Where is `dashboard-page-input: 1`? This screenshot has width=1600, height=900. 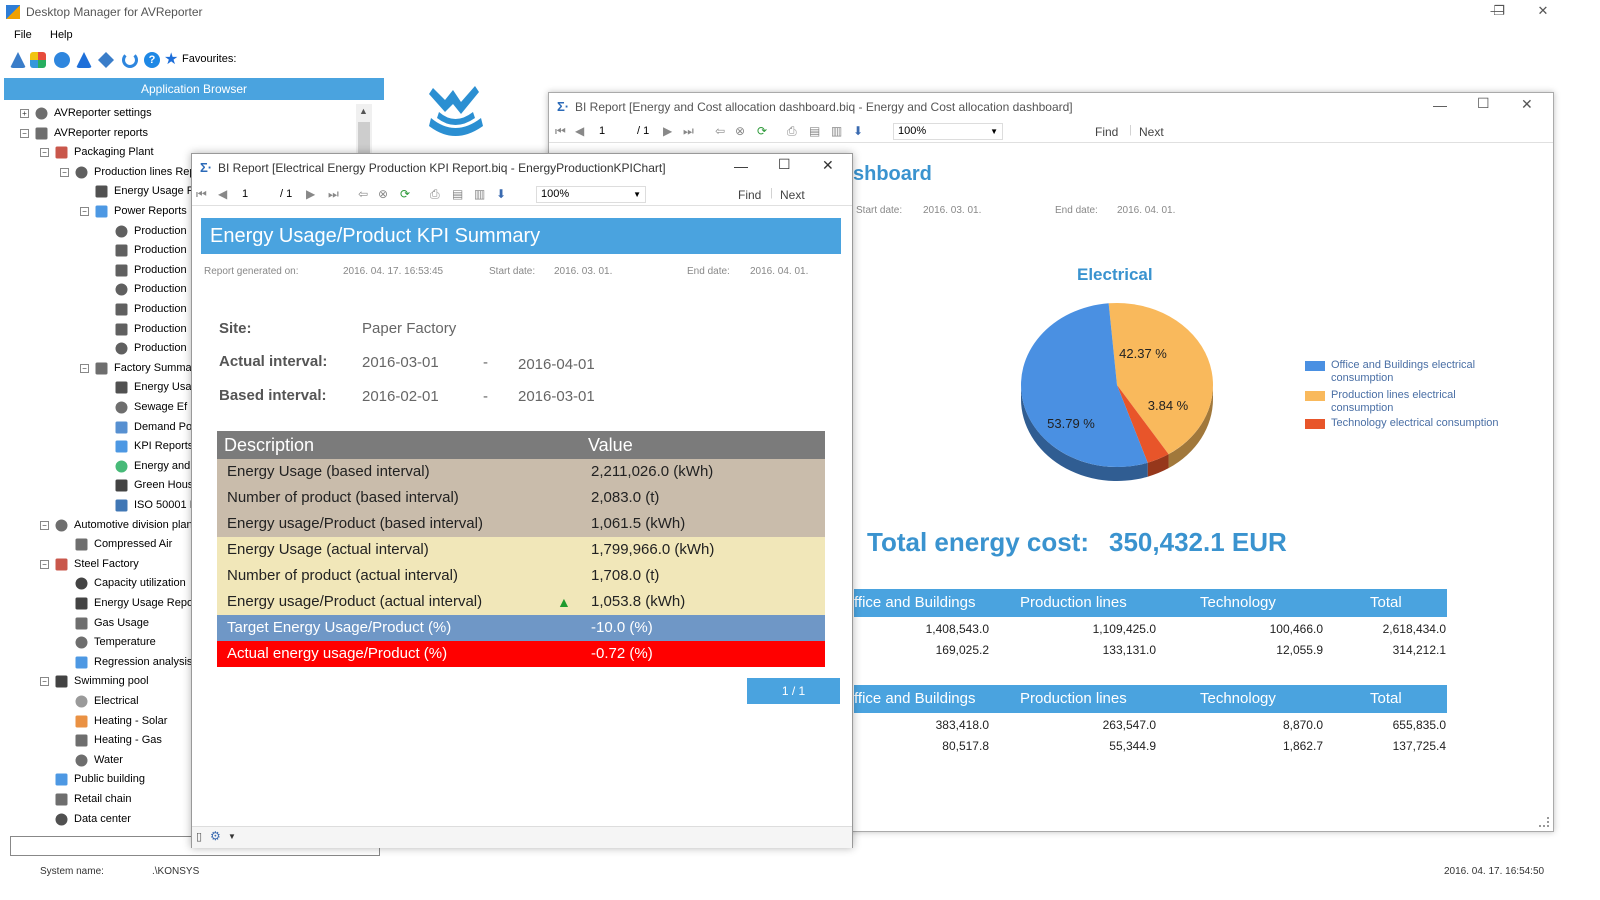
dashboard-page-input: 1 is located at coordinates (613, 131).